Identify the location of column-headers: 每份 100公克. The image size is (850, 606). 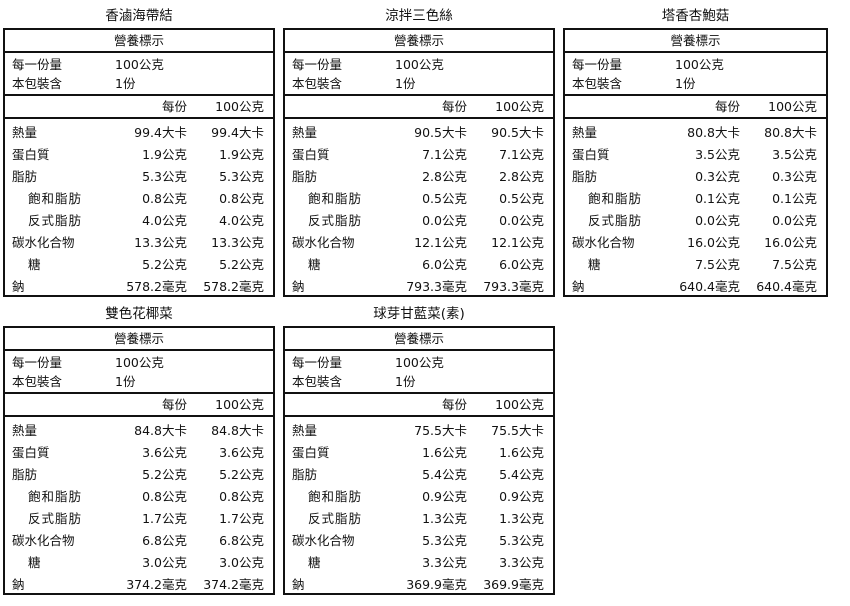
(695, 107).